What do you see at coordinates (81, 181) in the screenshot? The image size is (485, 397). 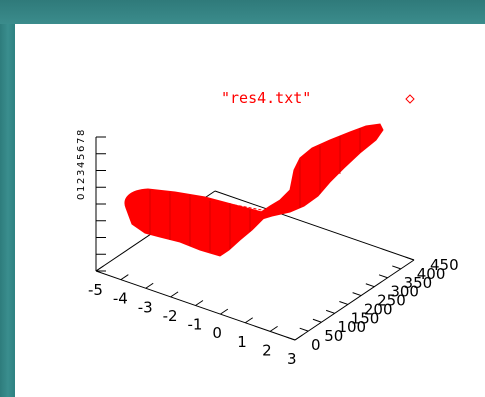 I see `z-tick-label: 2` at bounding box center [81, 181].